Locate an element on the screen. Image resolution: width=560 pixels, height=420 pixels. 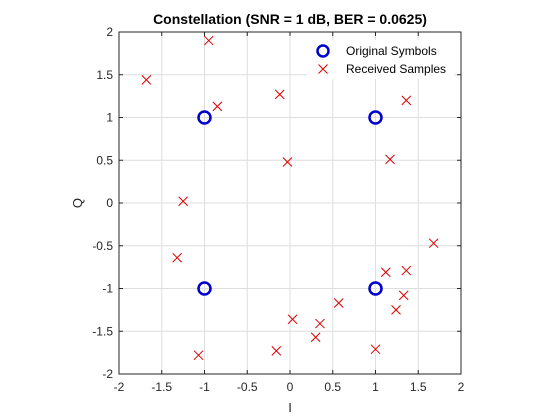
x-tick-label-3: -0.5 is located at coordinates (247, 387).